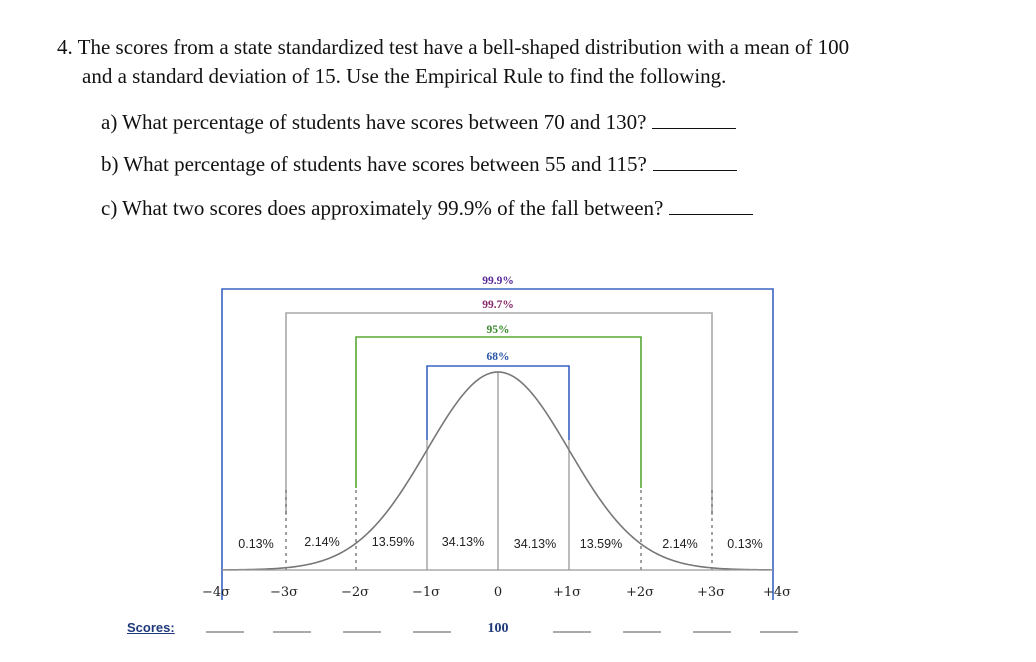  What do you see at coordinates (426, 592) in the screenshot?
I see `sigma-label-minus-1: −1σ` at bounding box center [426, 592].